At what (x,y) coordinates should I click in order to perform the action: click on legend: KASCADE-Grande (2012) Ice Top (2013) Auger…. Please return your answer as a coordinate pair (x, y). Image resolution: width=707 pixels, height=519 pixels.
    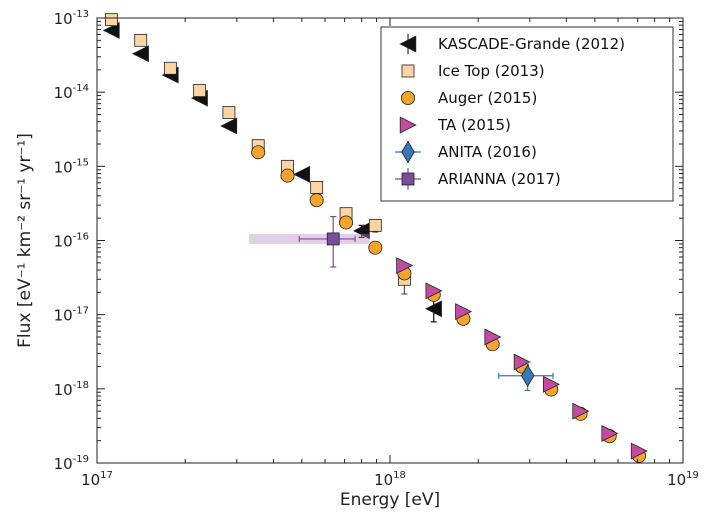
    Looking at the image, I should click on (527, 114).